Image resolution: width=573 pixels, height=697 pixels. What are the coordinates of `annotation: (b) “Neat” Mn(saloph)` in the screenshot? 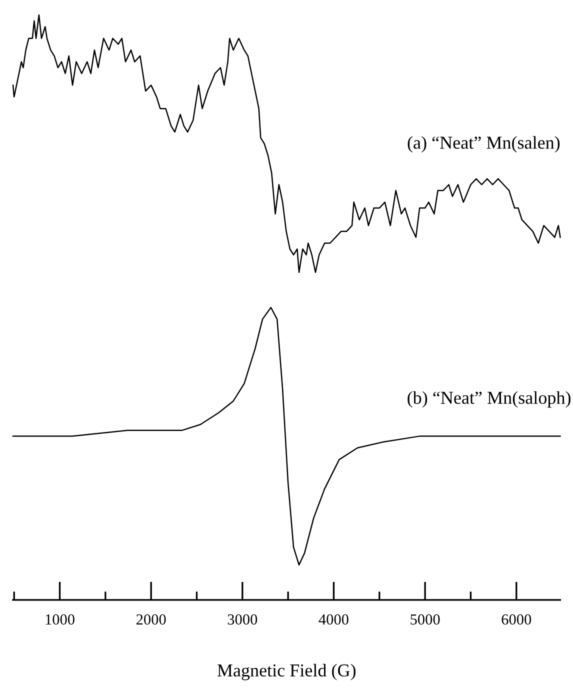 It's located at (489, 399).